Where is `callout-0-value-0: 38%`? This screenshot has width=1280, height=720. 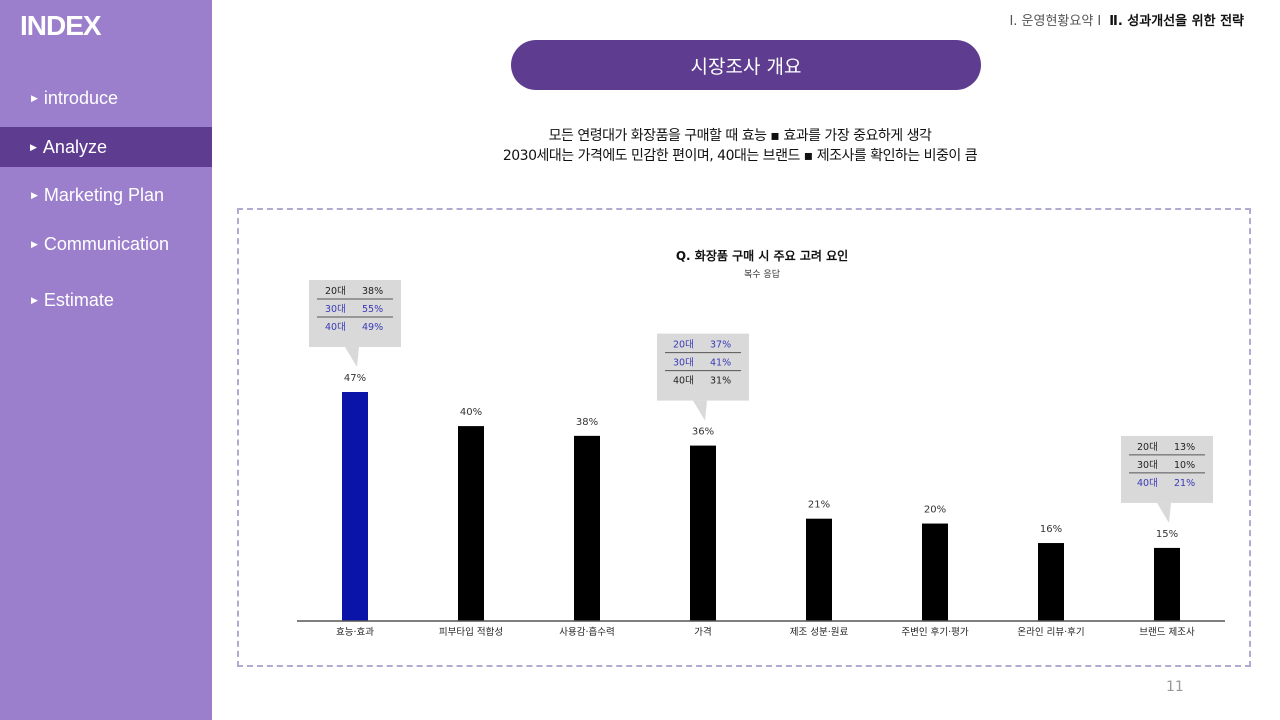
callout-0-value-0: 38% is located at coordinates (372, 291).